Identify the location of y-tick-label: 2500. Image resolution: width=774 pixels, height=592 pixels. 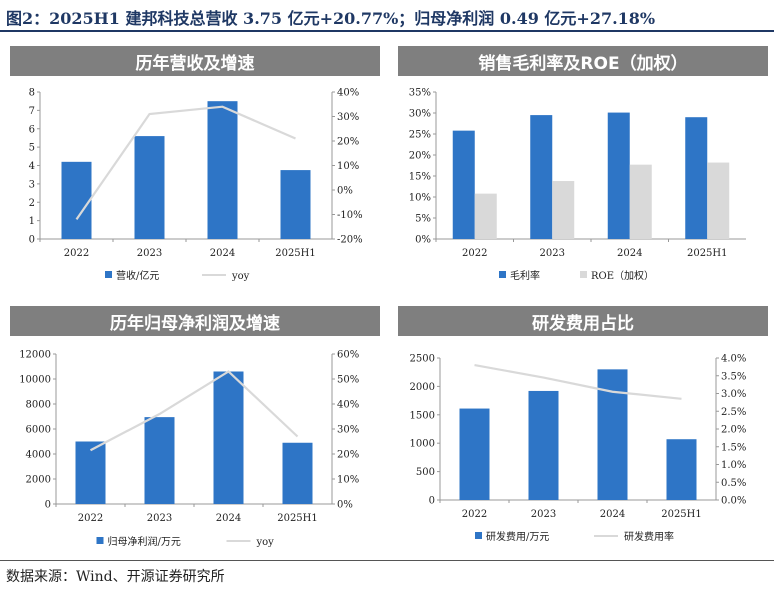
(422, 359).